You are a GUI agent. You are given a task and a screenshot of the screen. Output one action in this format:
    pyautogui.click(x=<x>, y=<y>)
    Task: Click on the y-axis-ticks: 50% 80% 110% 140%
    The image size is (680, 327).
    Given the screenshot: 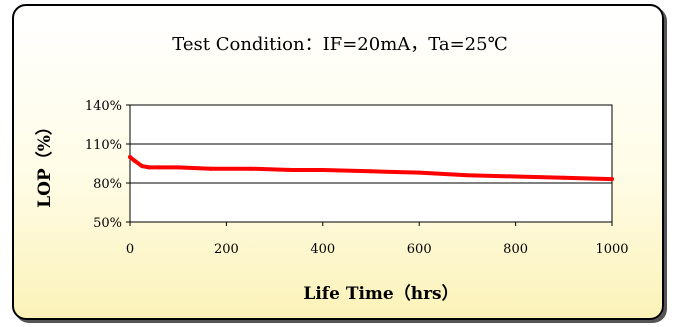 What is the action you would take?
    pyautogui.click(x=107, y=165)
    